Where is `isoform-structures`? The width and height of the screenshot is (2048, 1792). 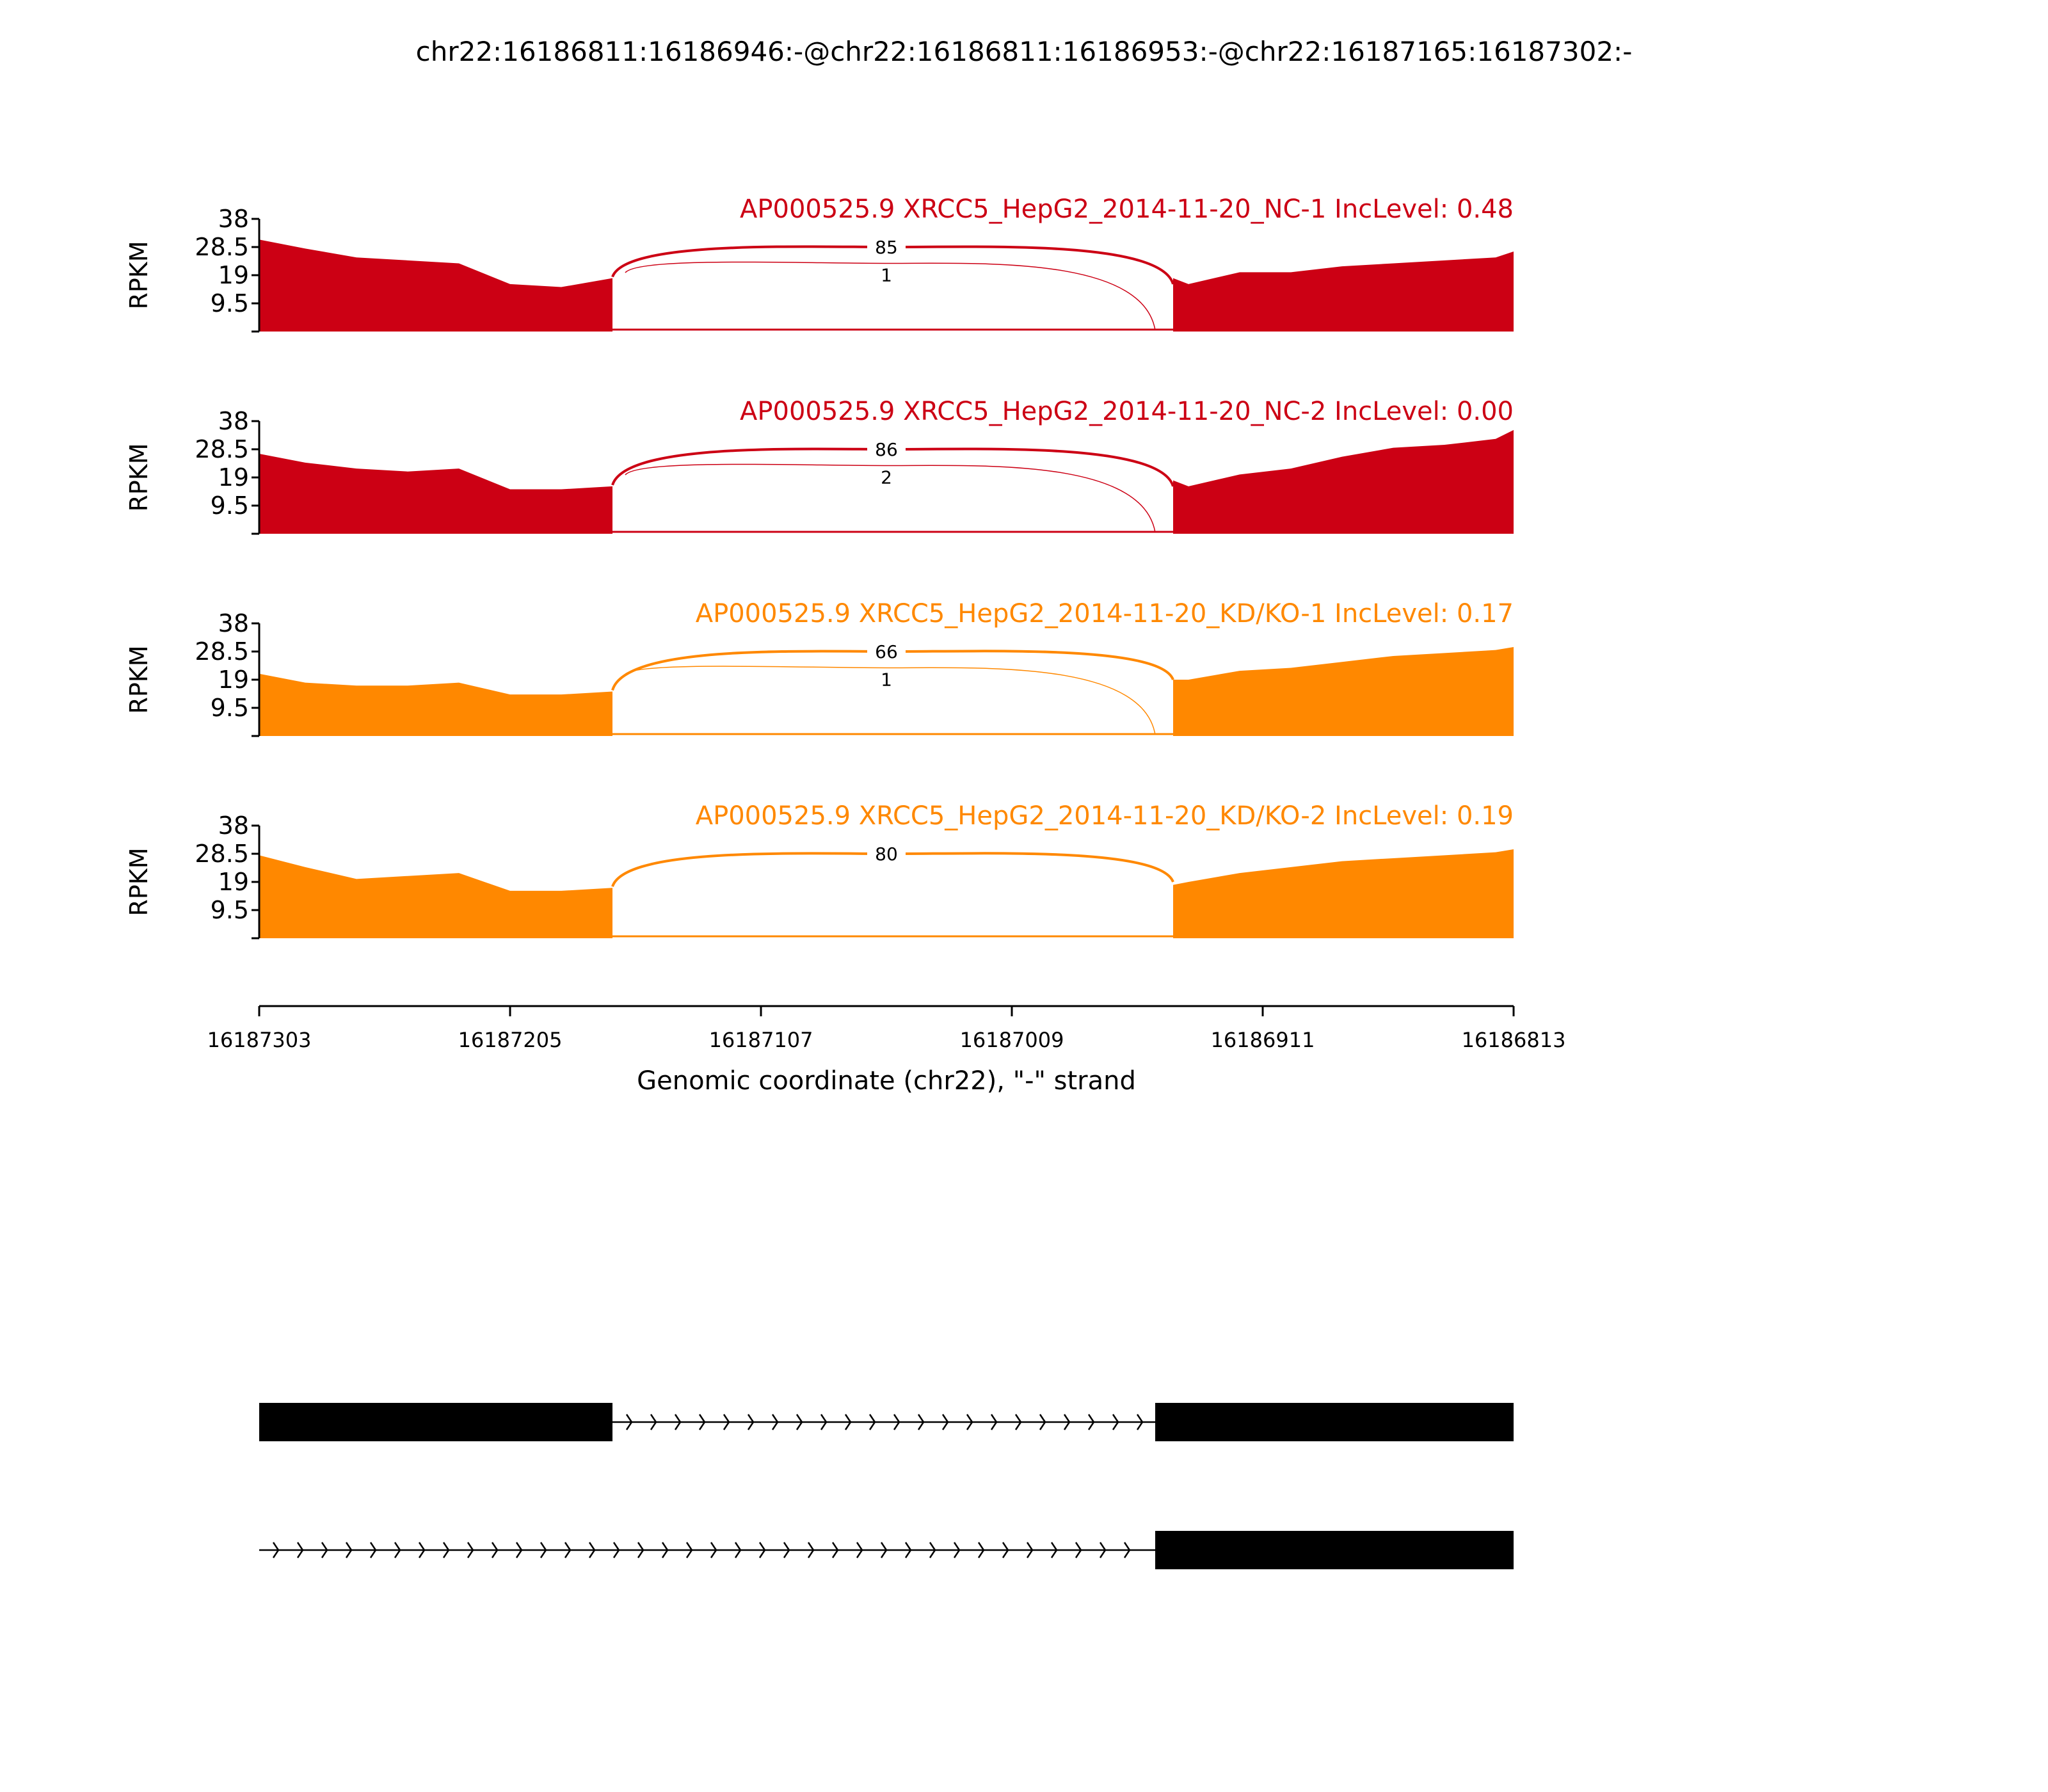 isoform-structures is located at coordinates (886, 1486).